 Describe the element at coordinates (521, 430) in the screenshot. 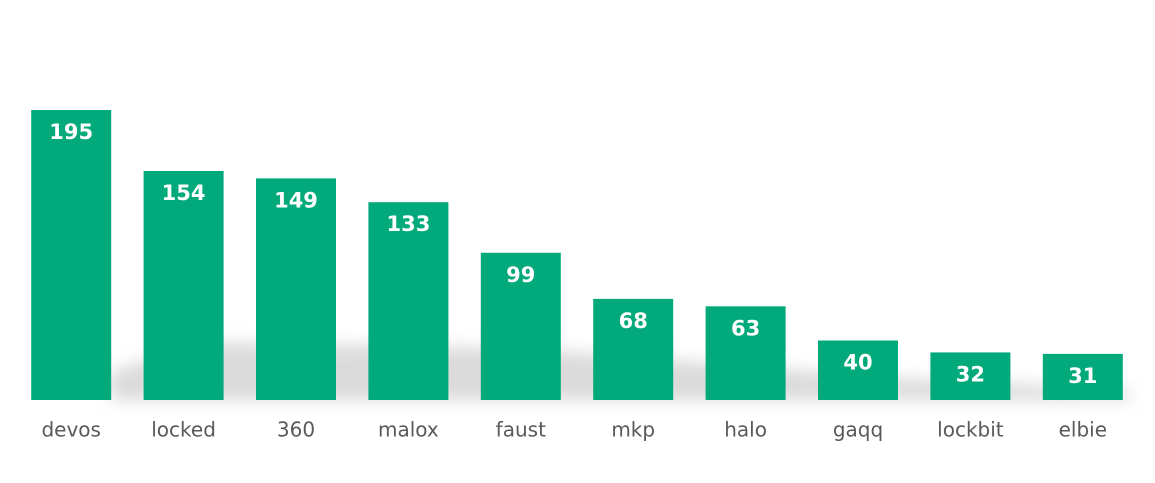

I see `x-tick-label: faust` at that location.